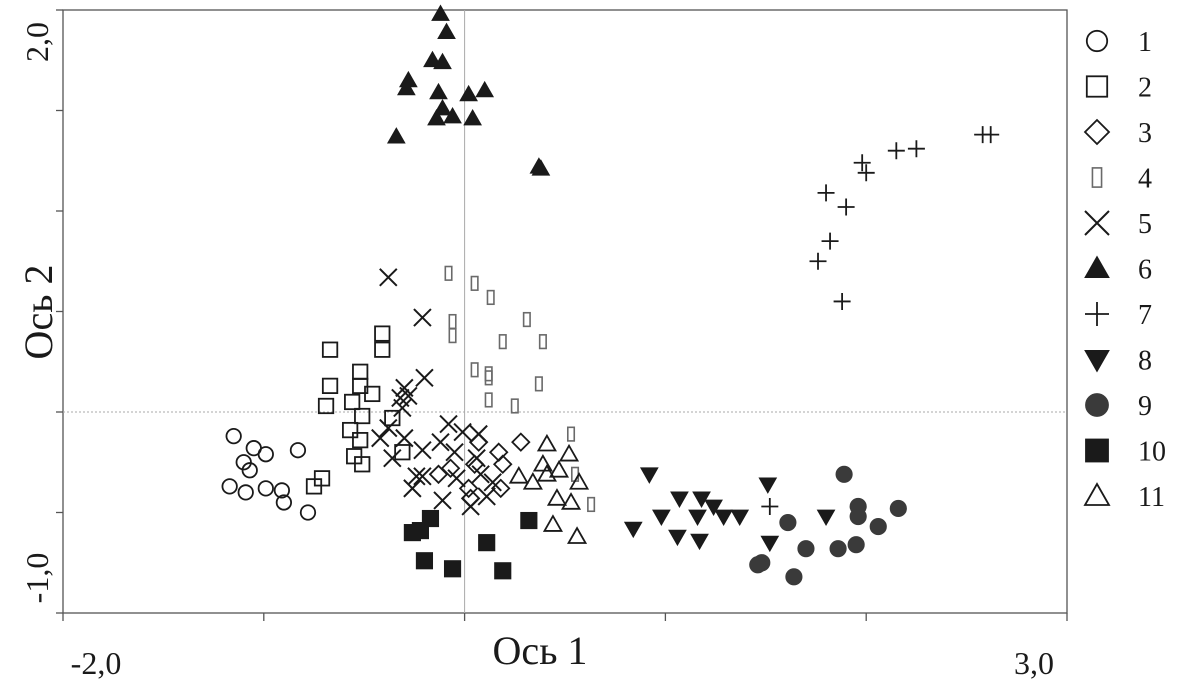 The width and height of the screenshot is (1178, 679). What do you see at coordinates (1118, 88) in the screenshot?
I see `legend-item-2: 2` at bounding box center [1118, 88].